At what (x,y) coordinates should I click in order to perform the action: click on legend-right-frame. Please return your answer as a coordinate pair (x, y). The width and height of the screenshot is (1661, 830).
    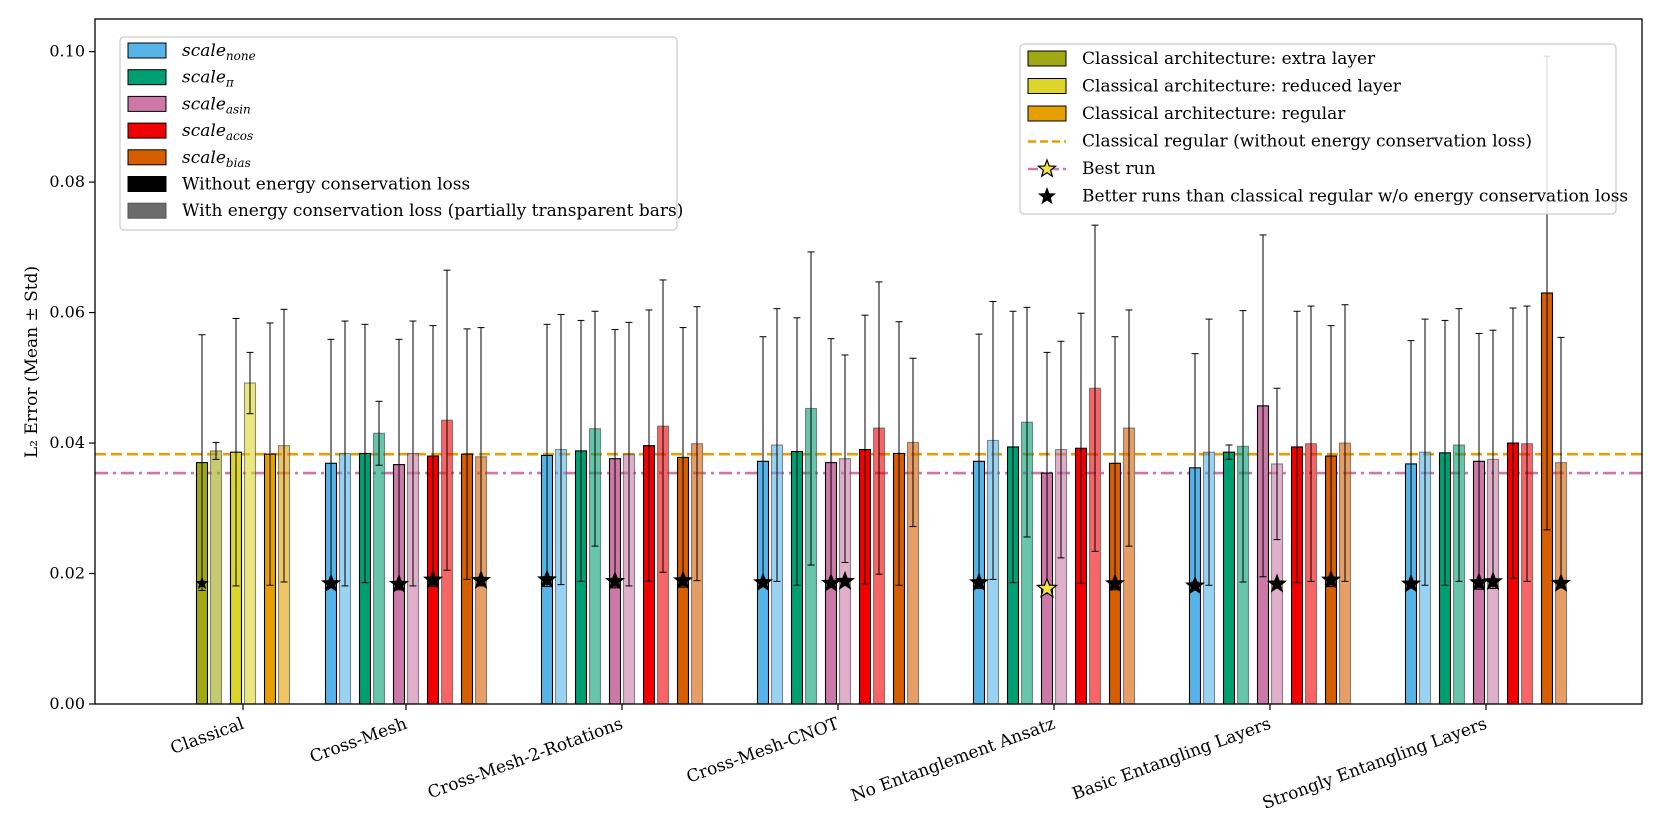
    Looking at the image, I should click on (1318, 129).